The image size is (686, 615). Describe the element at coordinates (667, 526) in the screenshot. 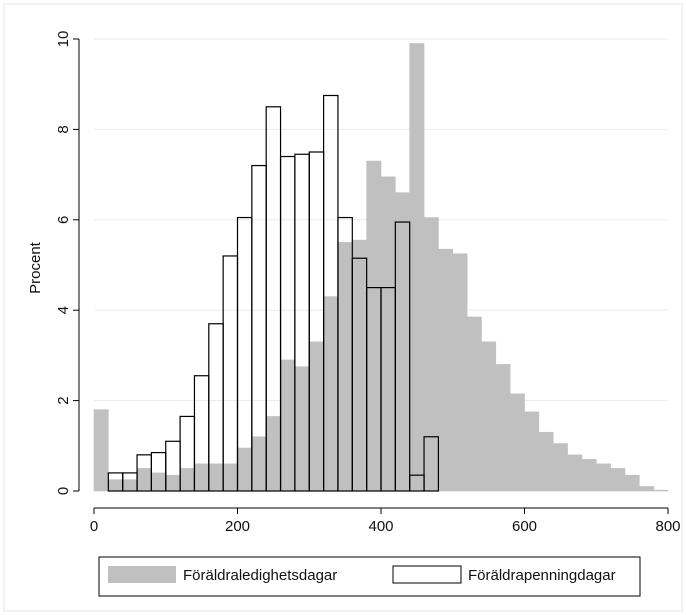

I see `x-tick-label: 800` at that location.